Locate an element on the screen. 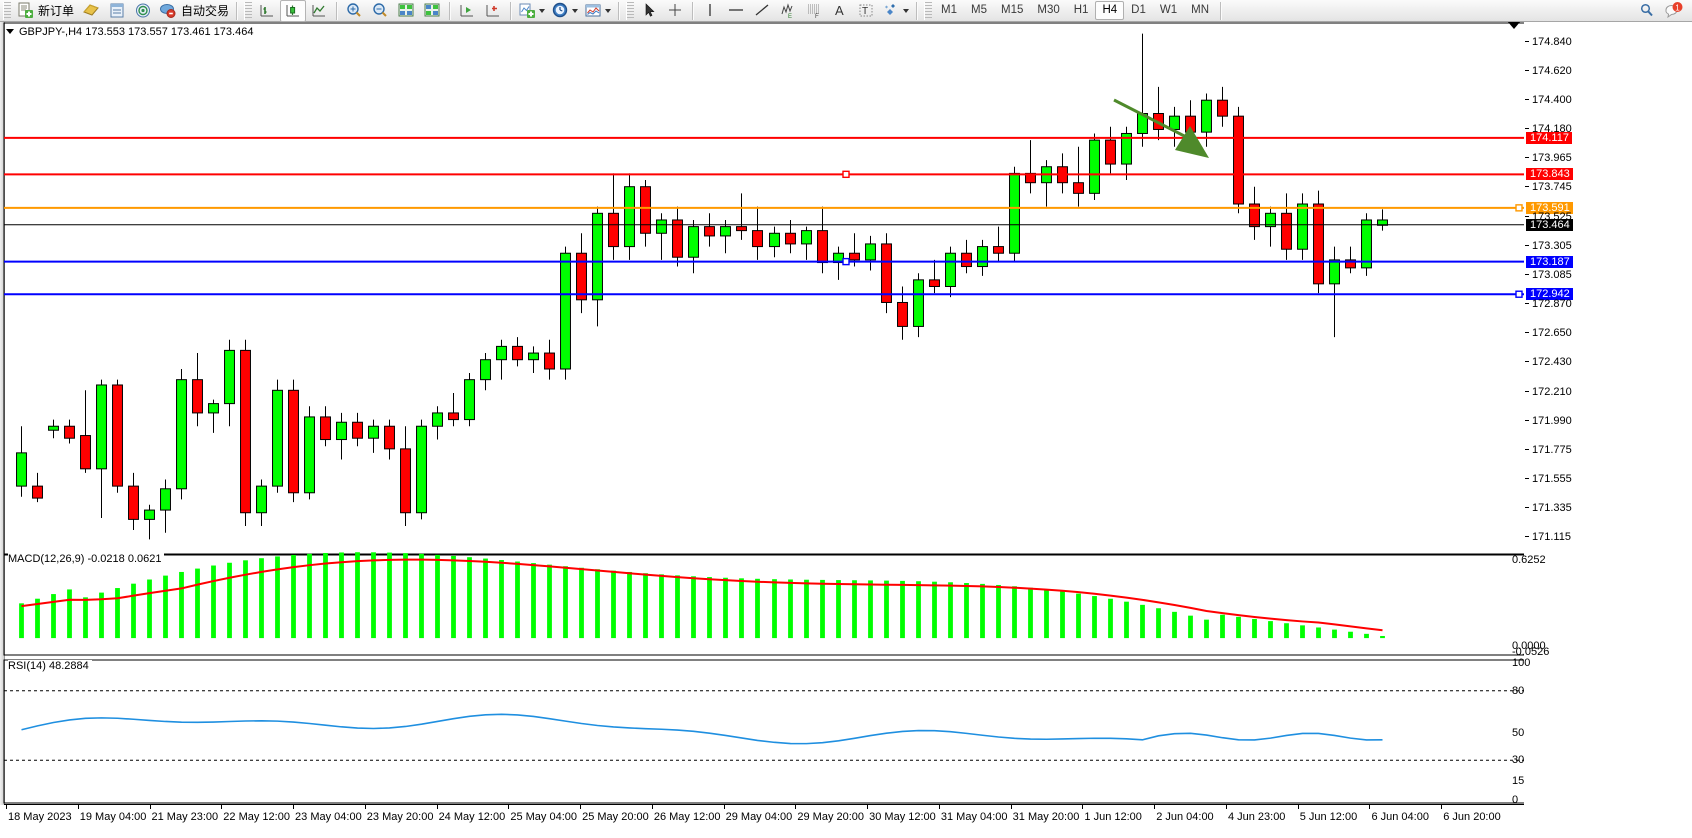  fibonacci-button: F is located at coordinates (814, 11).